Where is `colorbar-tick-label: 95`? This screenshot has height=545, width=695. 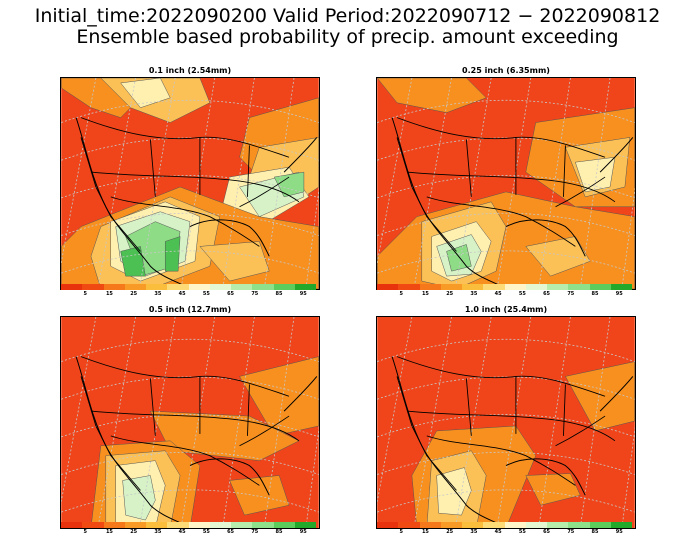 colorbar-tick-label: 95 is located at coordinates (303, 294).